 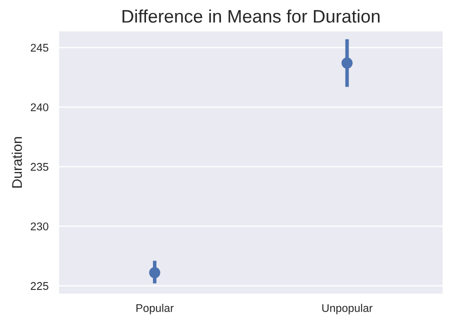 I want to click on x-tick-label: Popular, so click(x=155, y=309).